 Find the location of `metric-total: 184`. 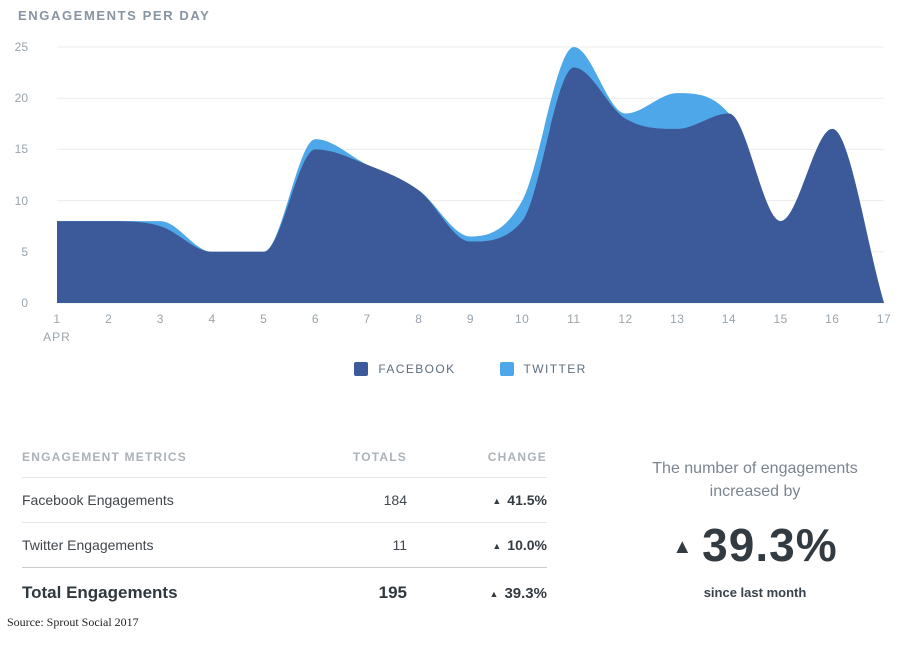

metric-total: 184 is located at coordinates (395, 500).